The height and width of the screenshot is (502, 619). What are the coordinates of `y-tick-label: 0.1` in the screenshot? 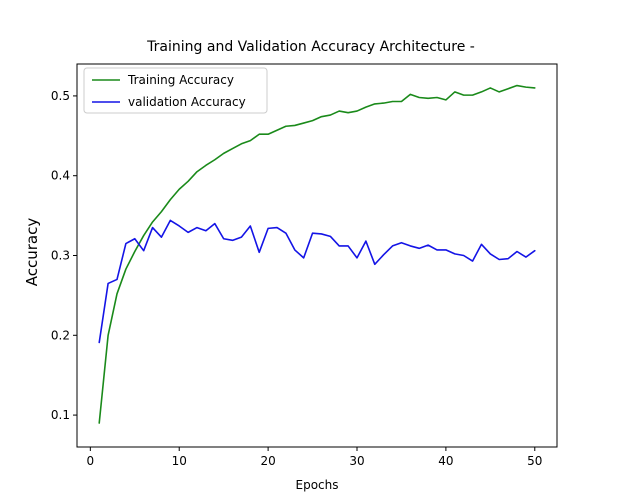 It's located at (60, 415).